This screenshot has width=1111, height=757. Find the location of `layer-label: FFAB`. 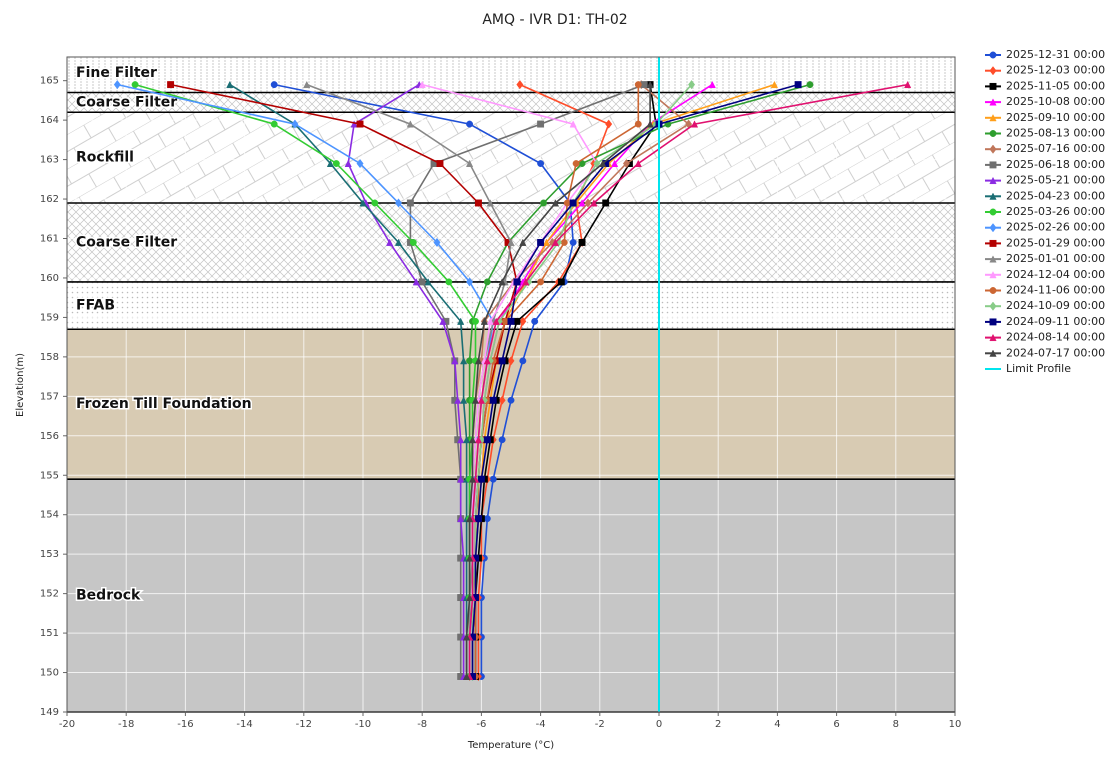

layer-label: FFAB is located at coordinates (95, 306).